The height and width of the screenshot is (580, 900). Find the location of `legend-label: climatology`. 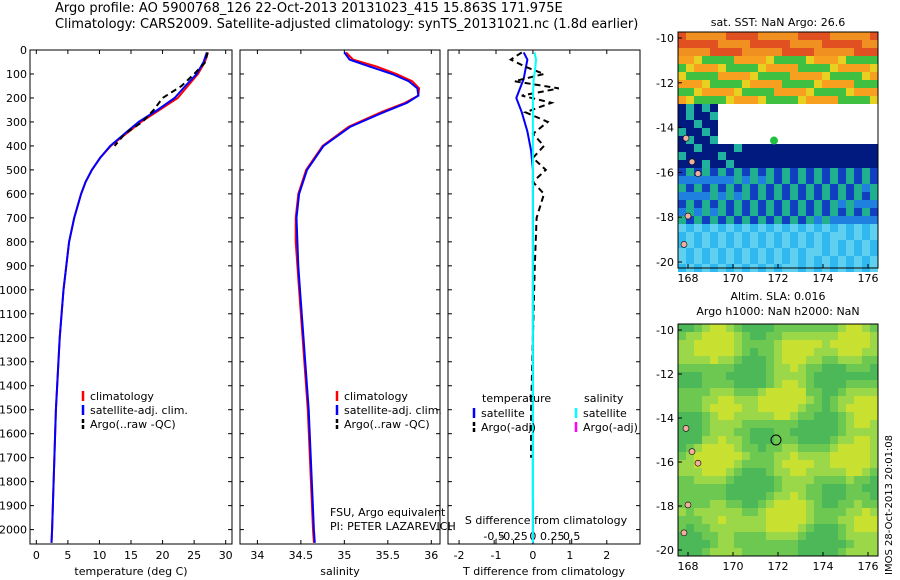

legend-label: climatology is located at coordinates (376, 396).